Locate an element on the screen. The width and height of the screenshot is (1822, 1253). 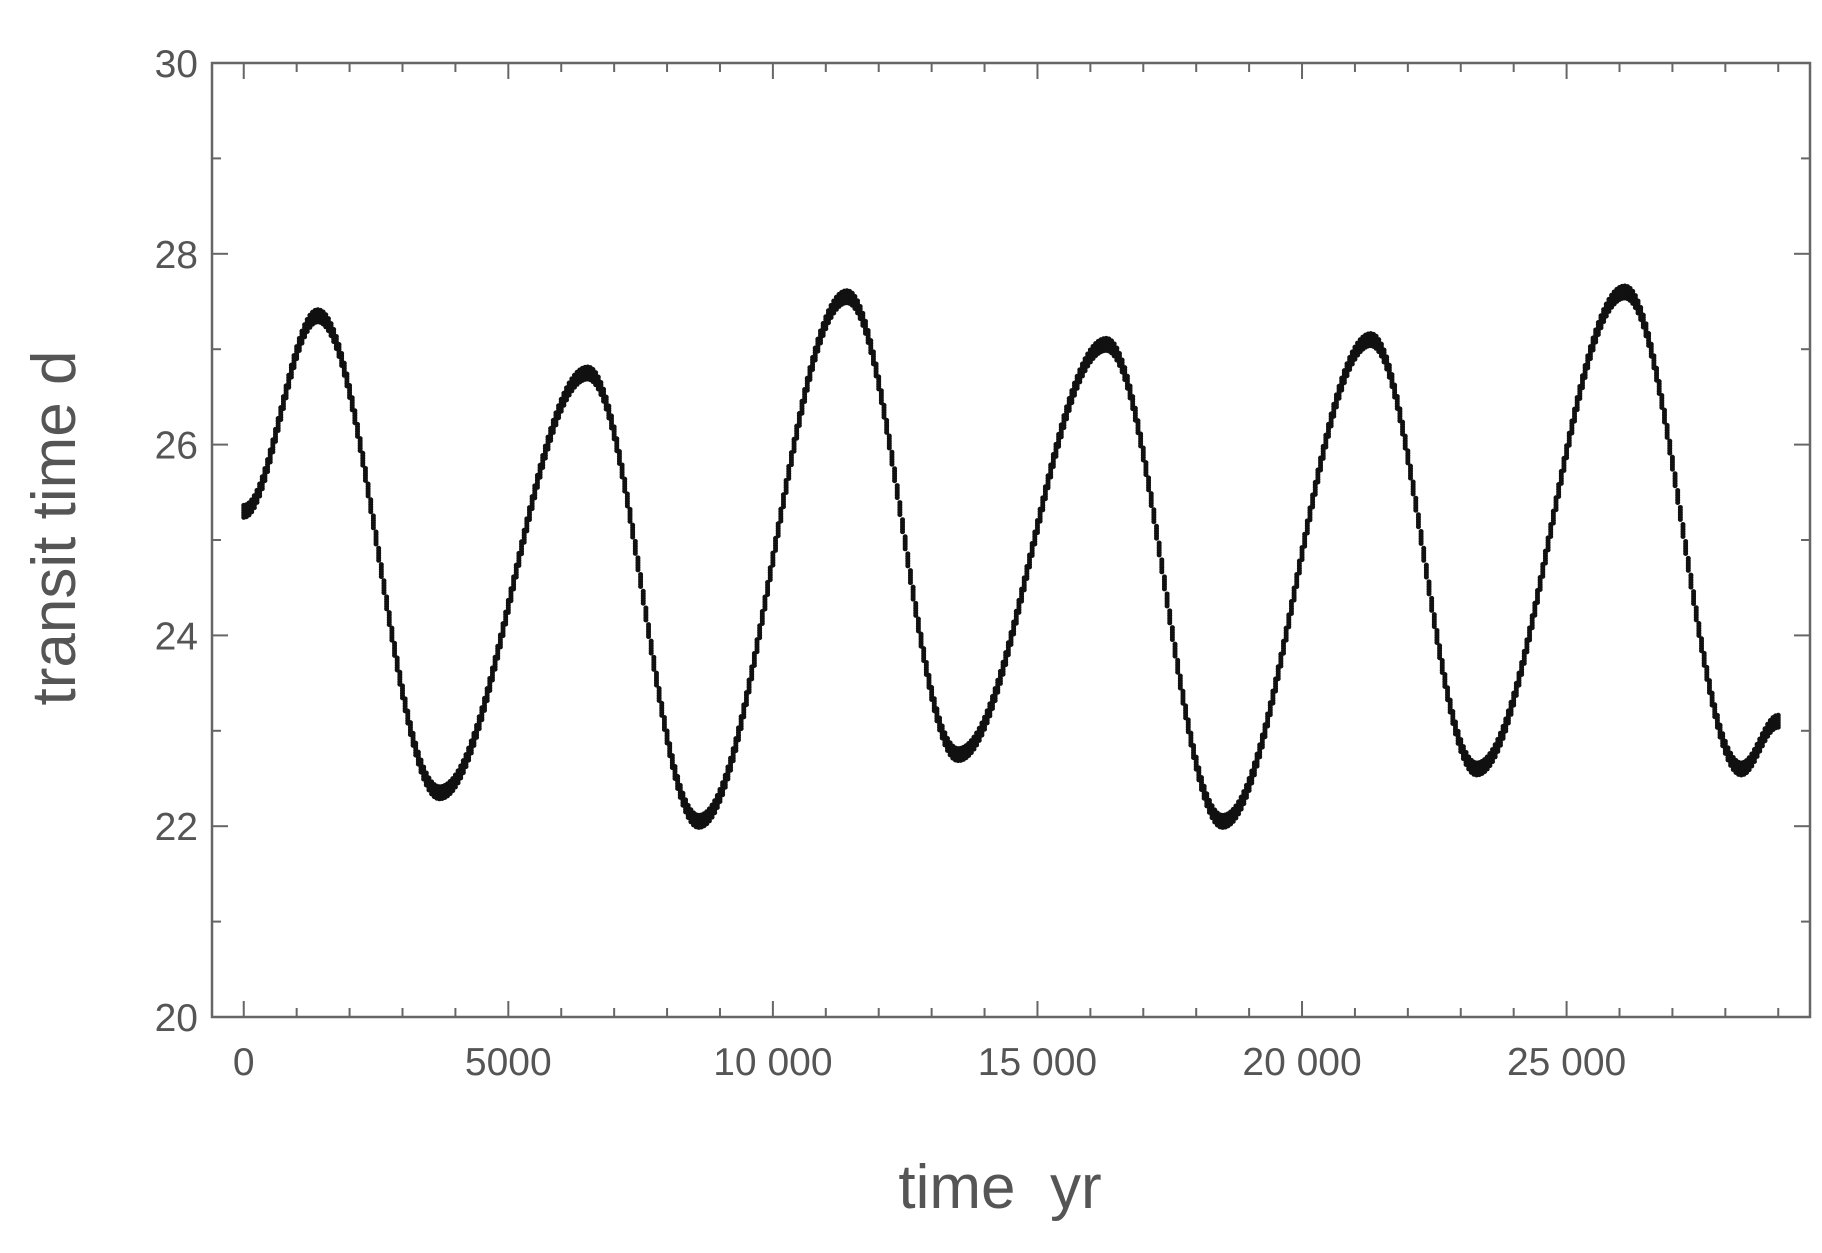
x-tick-labels: 0 5000 10 000 15 000 20 000 25 000 is located at coordinates (929, 1062).